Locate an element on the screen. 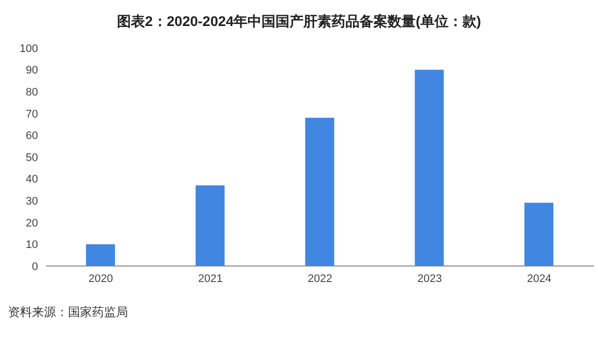 This screenshot has width=598, height=345. y-tick-label: 90 is located at coordinates (32, 70).